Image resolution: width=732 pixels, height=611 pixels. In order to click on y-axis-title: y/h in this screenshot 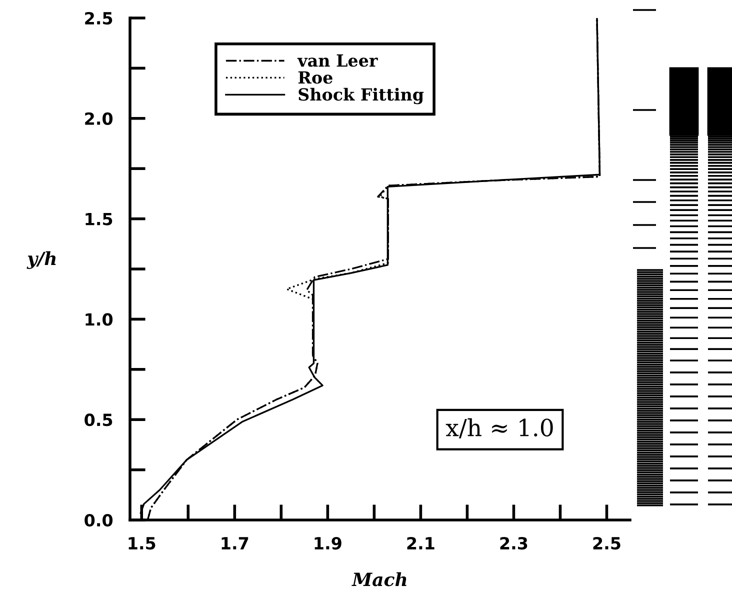, I will do `click(41, 260)`.